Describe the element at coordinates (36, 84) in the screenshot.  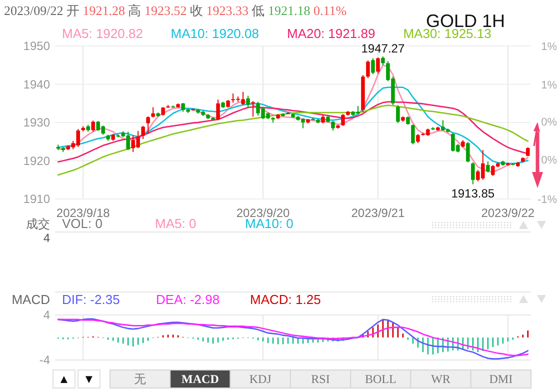
I see `y-tick-label: 1940` at that location.